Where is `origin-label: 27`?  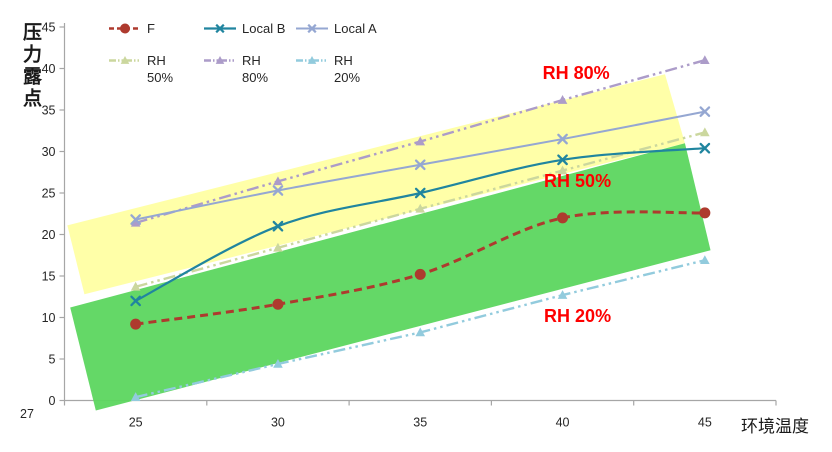 origin-label: 27 is located at coordinates (27, 414).